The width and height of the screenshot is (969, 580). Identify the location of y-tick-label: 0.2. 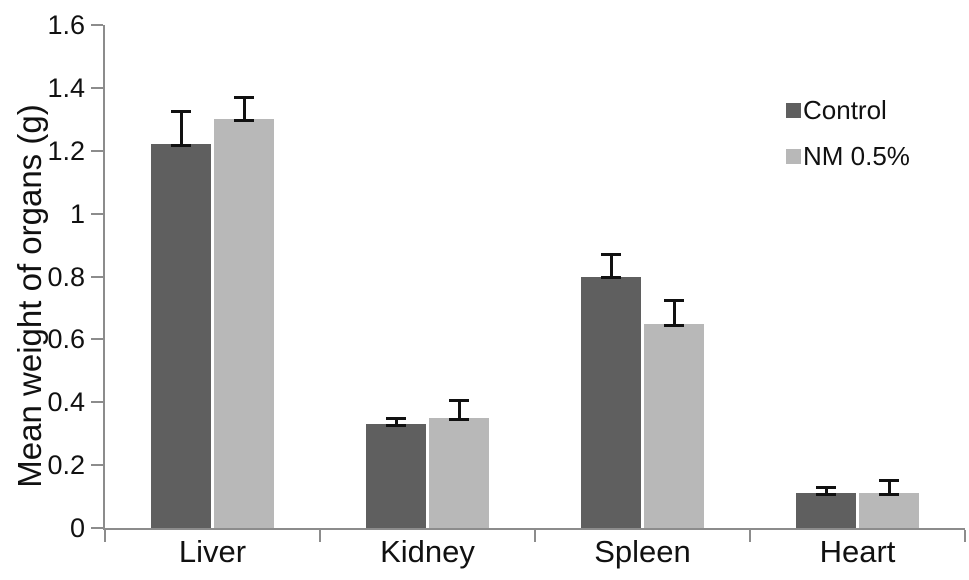
(66, 465).